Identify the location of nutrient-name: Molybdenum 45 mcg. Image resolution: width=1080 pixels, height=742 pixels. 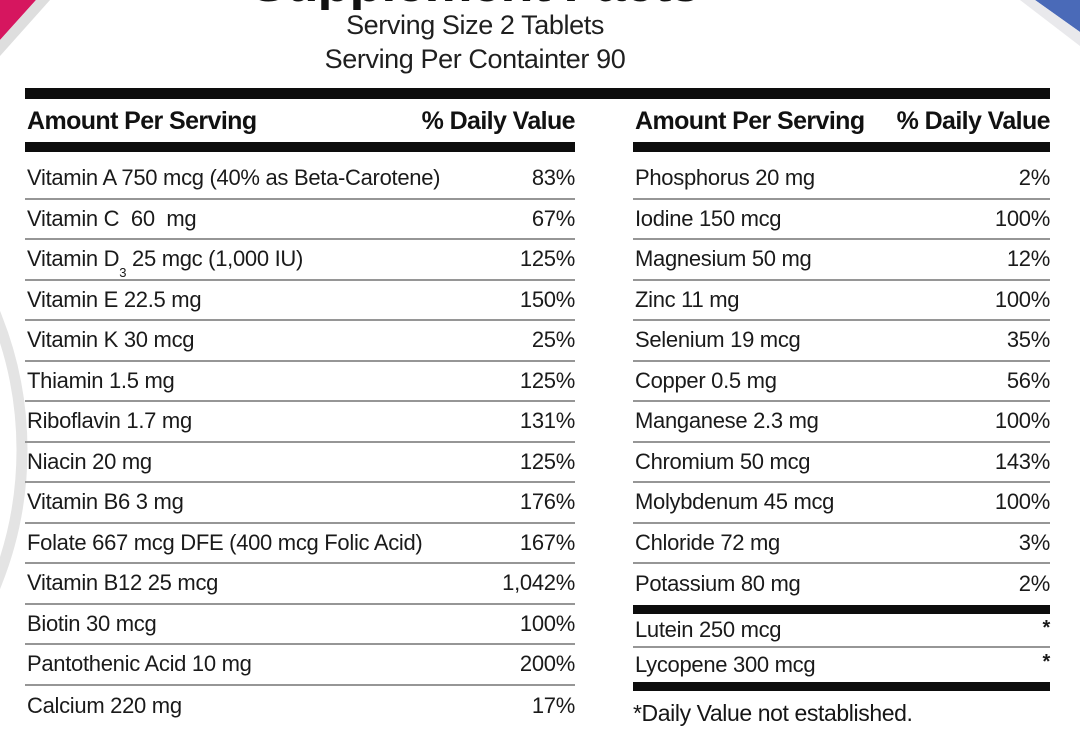
(733, 502).